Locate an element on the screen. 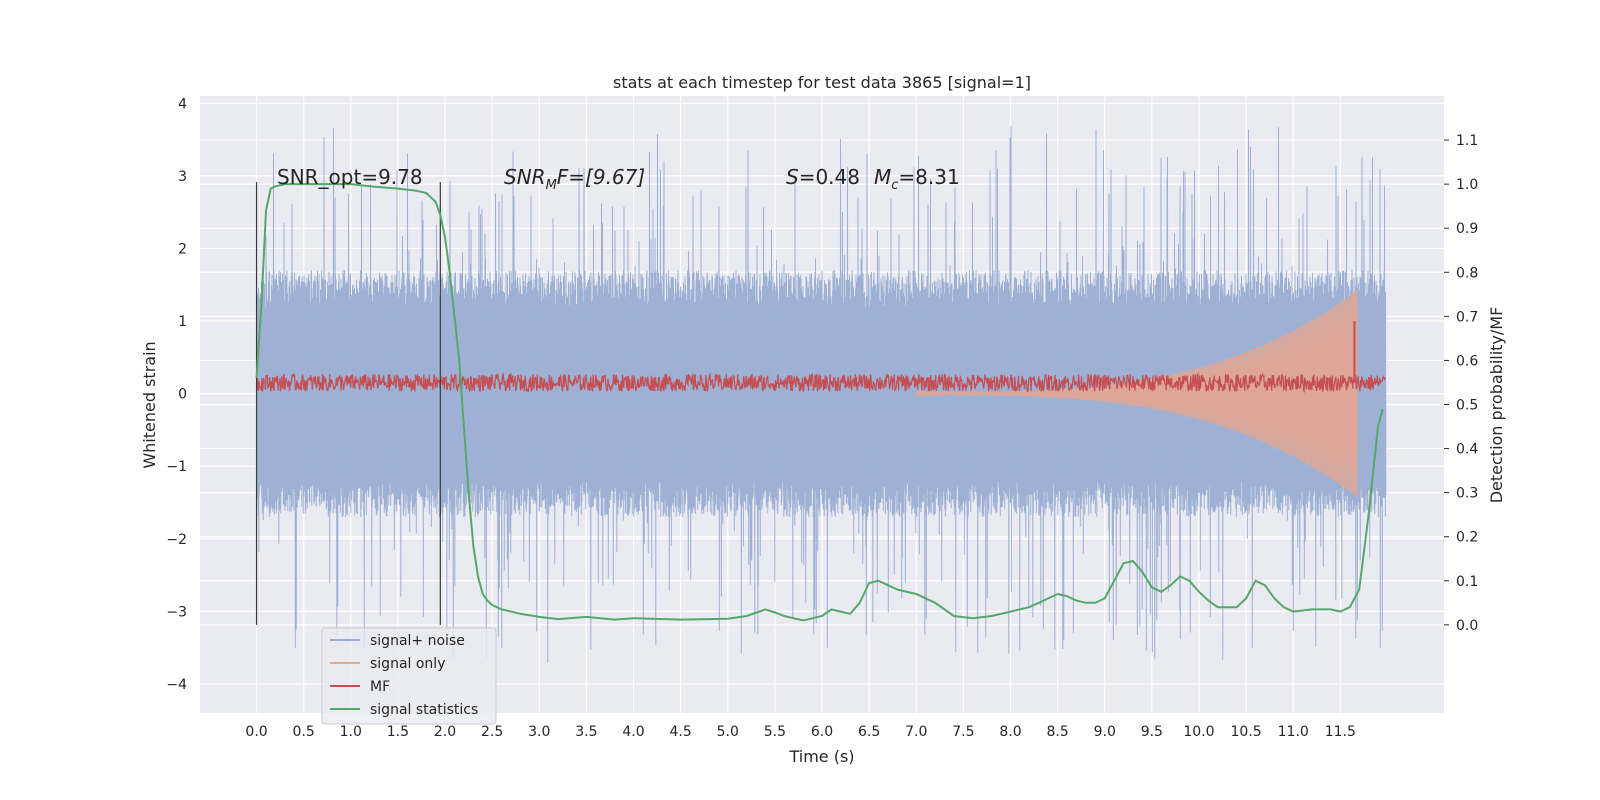  right-tick-label: 0.8 is located at coordinates (1467, 273).